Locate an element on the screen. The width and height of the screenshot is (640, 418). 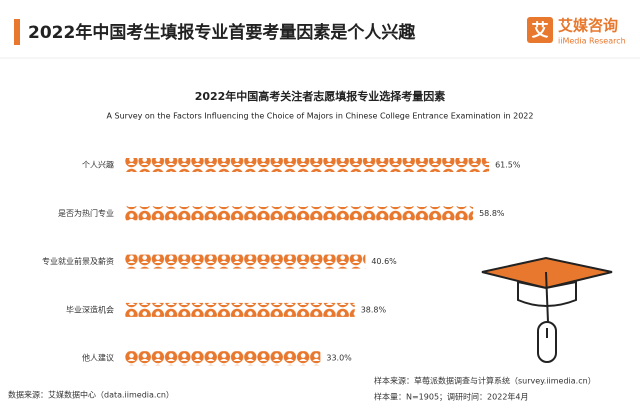
value-label: 61.5% is located at coordinates (508, 165).